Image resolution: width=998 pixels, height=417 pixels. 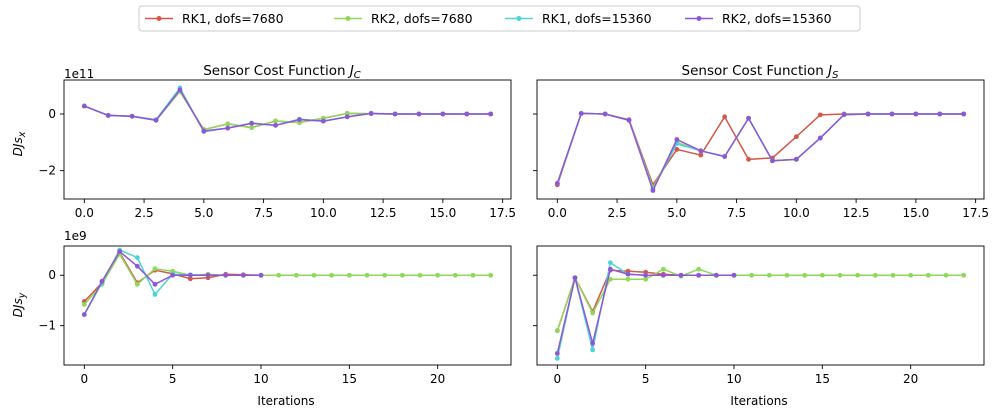 I want to click on title-top-right-main: Sensor Cost Function, so click(x=755, y=71).